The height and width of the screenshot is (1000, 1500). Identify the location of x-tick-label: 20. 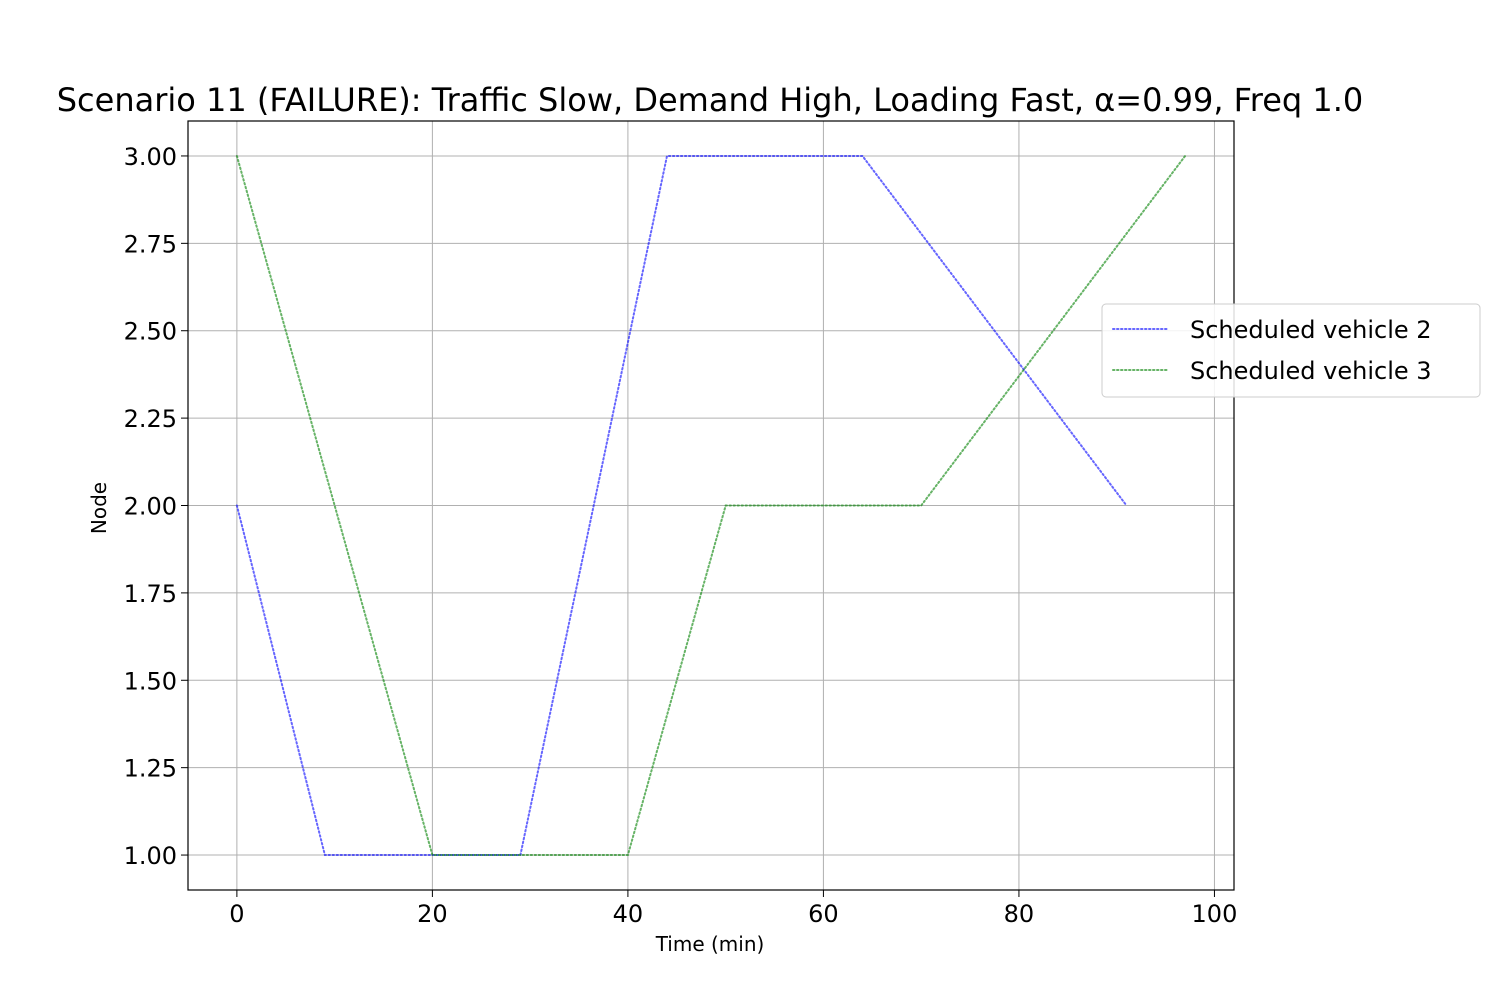
(432, 914).